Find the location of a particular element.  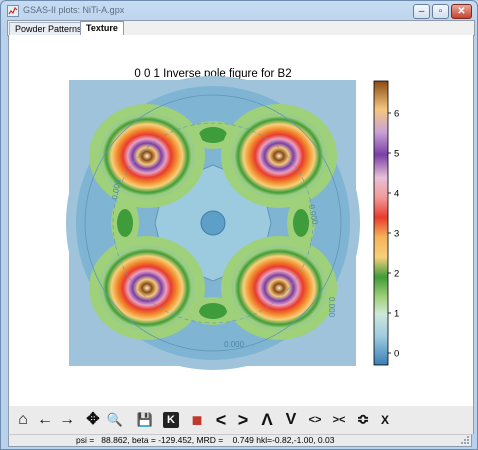

close-button: ✕ is located at coordinates (461, 11).